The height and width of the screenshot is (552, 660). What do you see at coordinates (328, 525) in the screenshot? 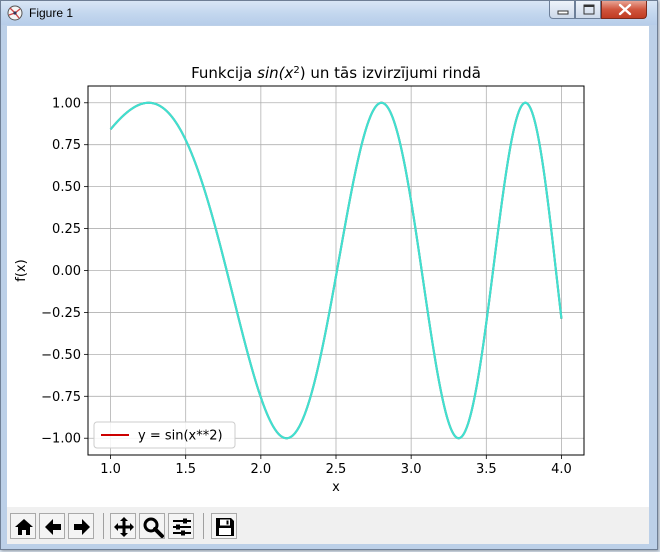
I see `navigation-toolbar` at bounding box center [328, 525].